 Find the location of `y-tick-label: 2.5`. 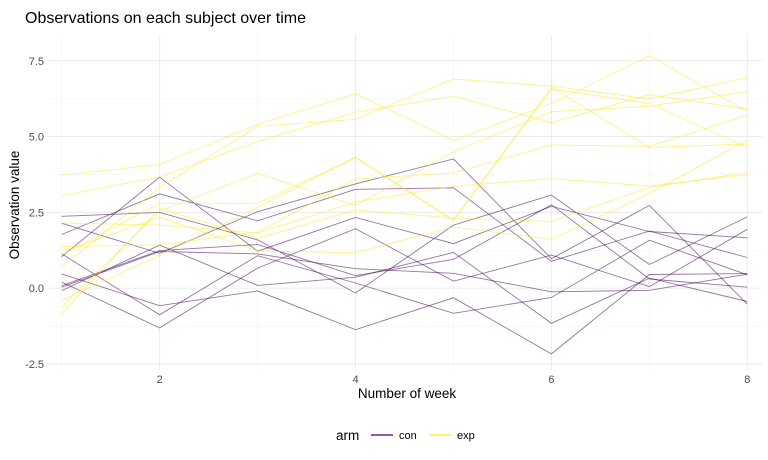

y-tick-label: 2.5 is located at coordinates (36, 213).